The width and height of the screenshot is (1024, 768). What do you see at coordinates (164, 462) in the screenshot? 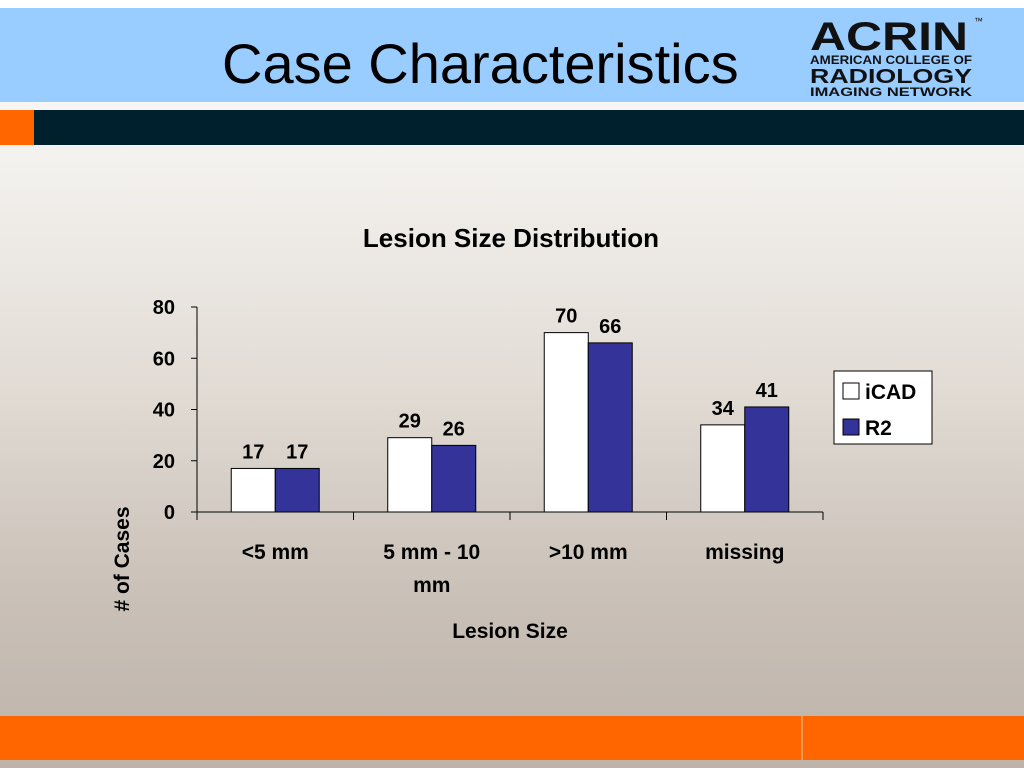
I see `y-tick-label: 20` at bounding box center [164, 462].